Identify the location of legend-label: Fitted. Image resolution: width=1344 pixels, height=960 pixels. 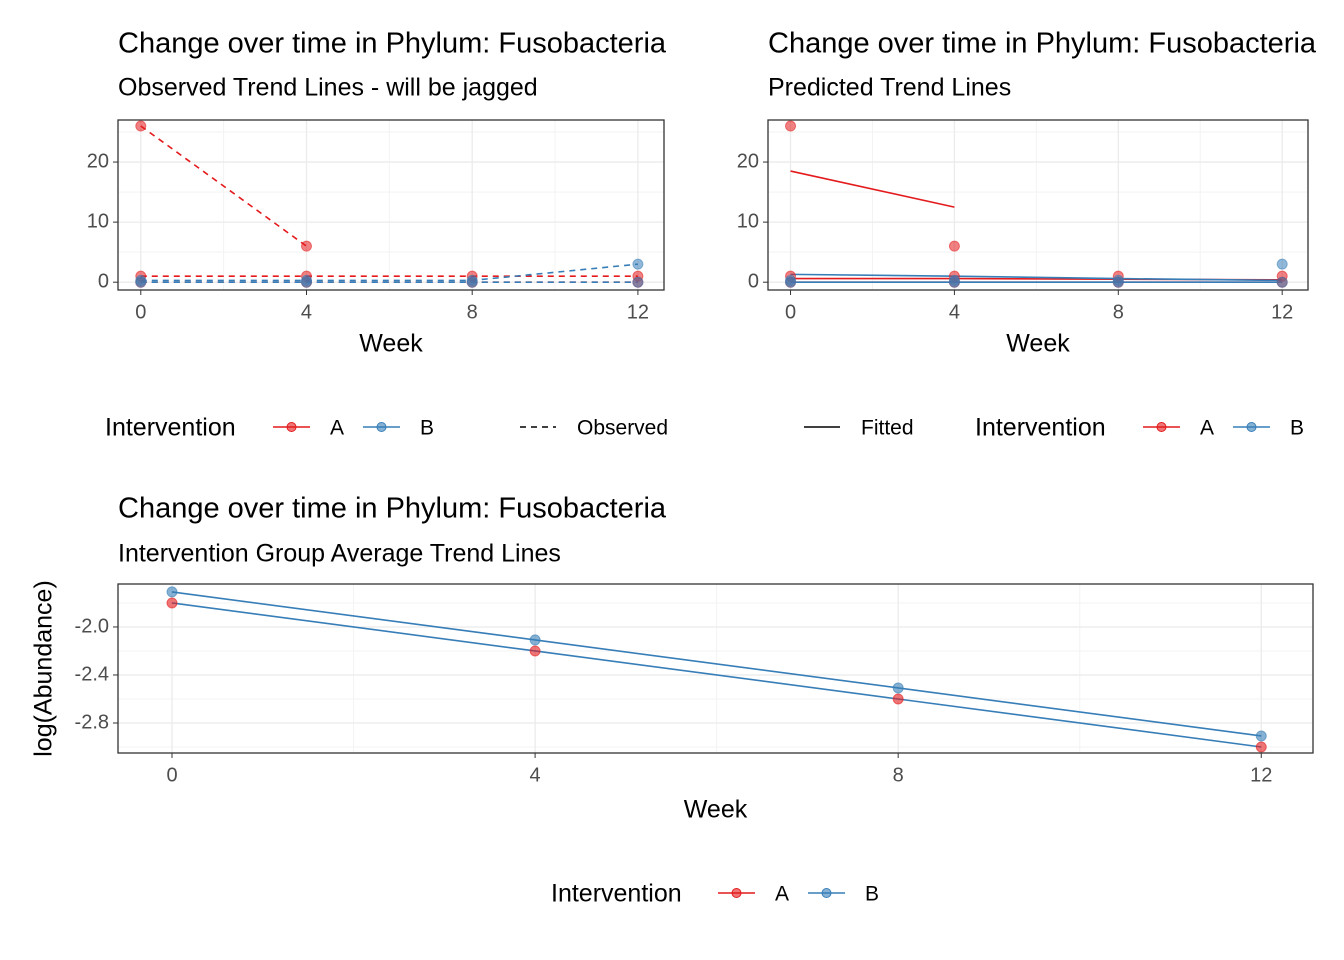
(887, 428).